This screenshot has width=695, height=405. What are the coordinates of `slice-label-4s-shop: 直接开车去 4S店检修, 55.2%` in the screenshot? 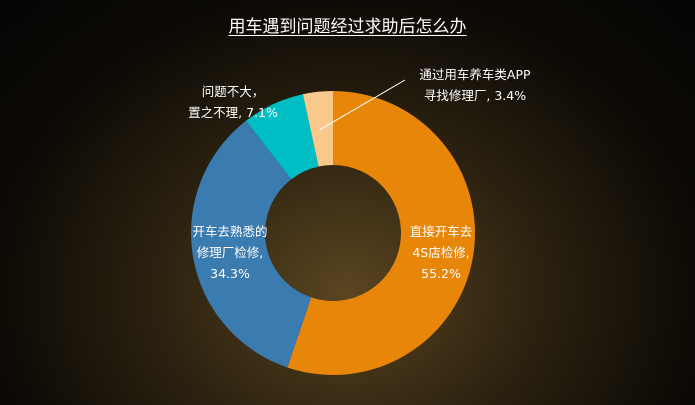 It's located at (441, 252).